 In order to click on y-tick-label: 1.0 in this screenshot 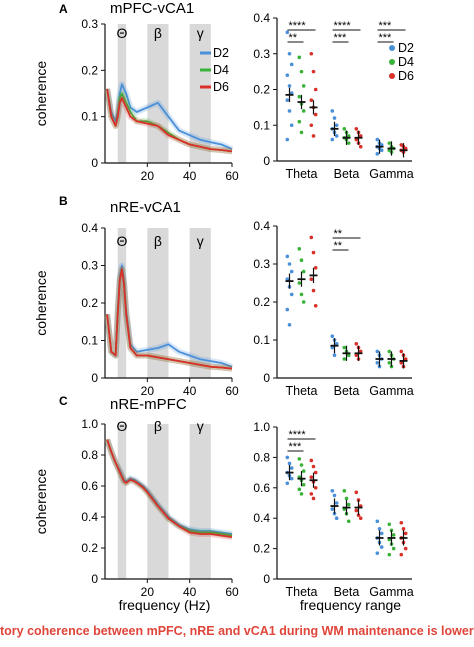, I will do `click(89, 424)`.